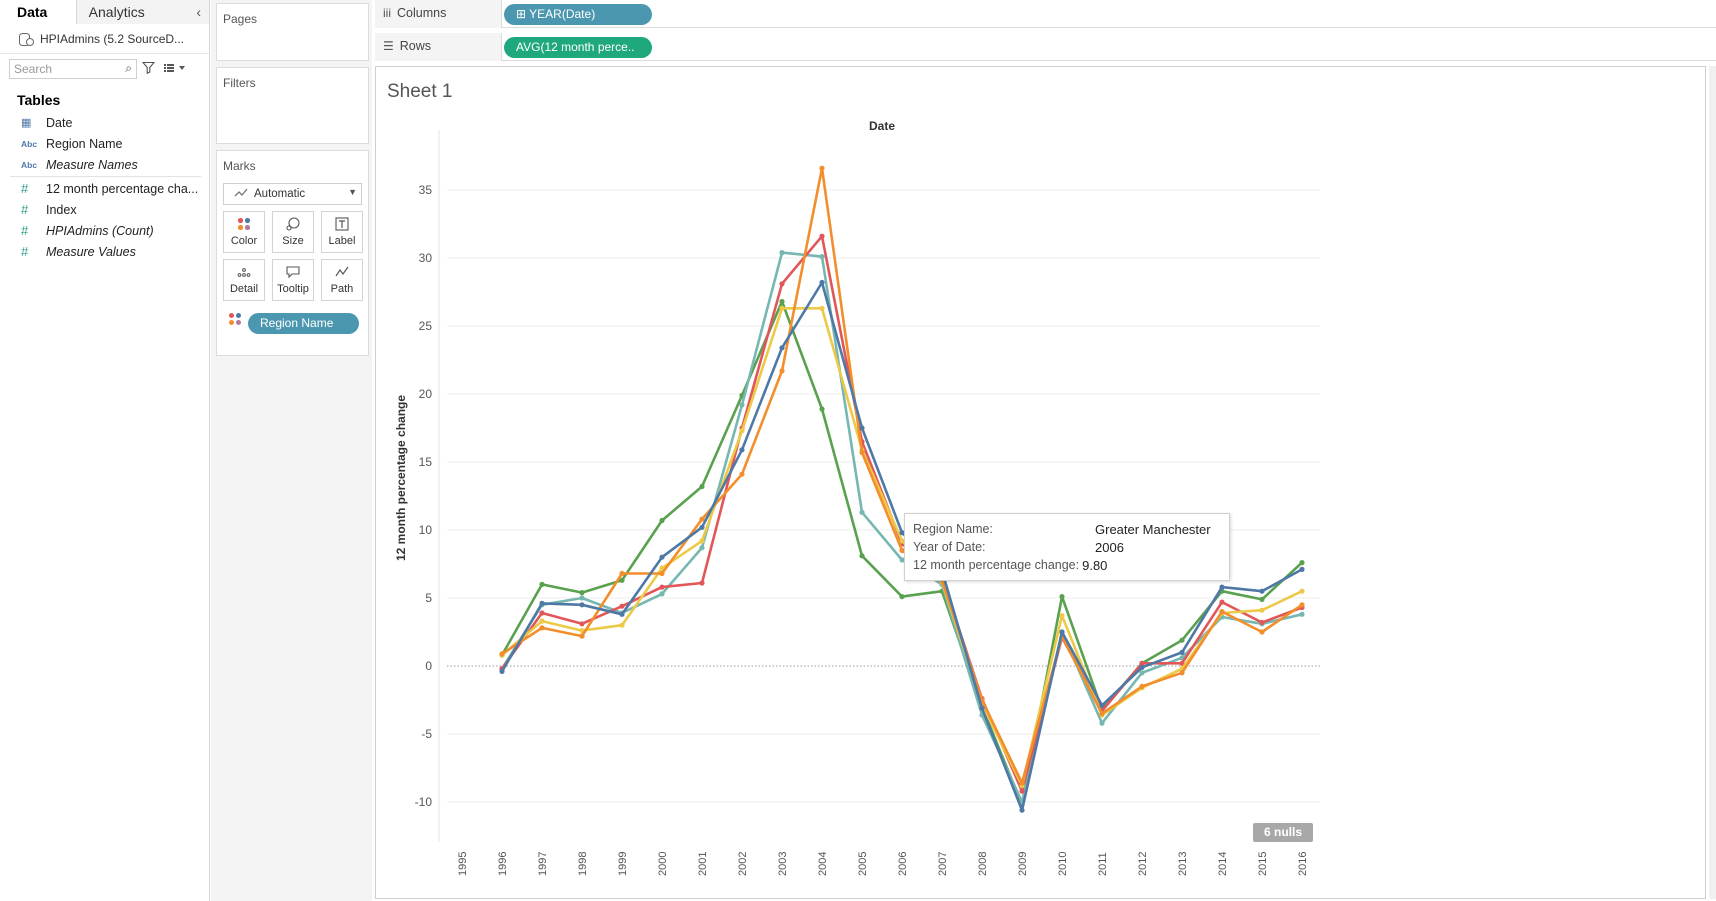 The height and width of the screenshot is (901, 1716). What do you see at coordinates (104, 143) in the screenshot?
I see `field-region-name: Abc Region Name` at bounding box center [104, 143].